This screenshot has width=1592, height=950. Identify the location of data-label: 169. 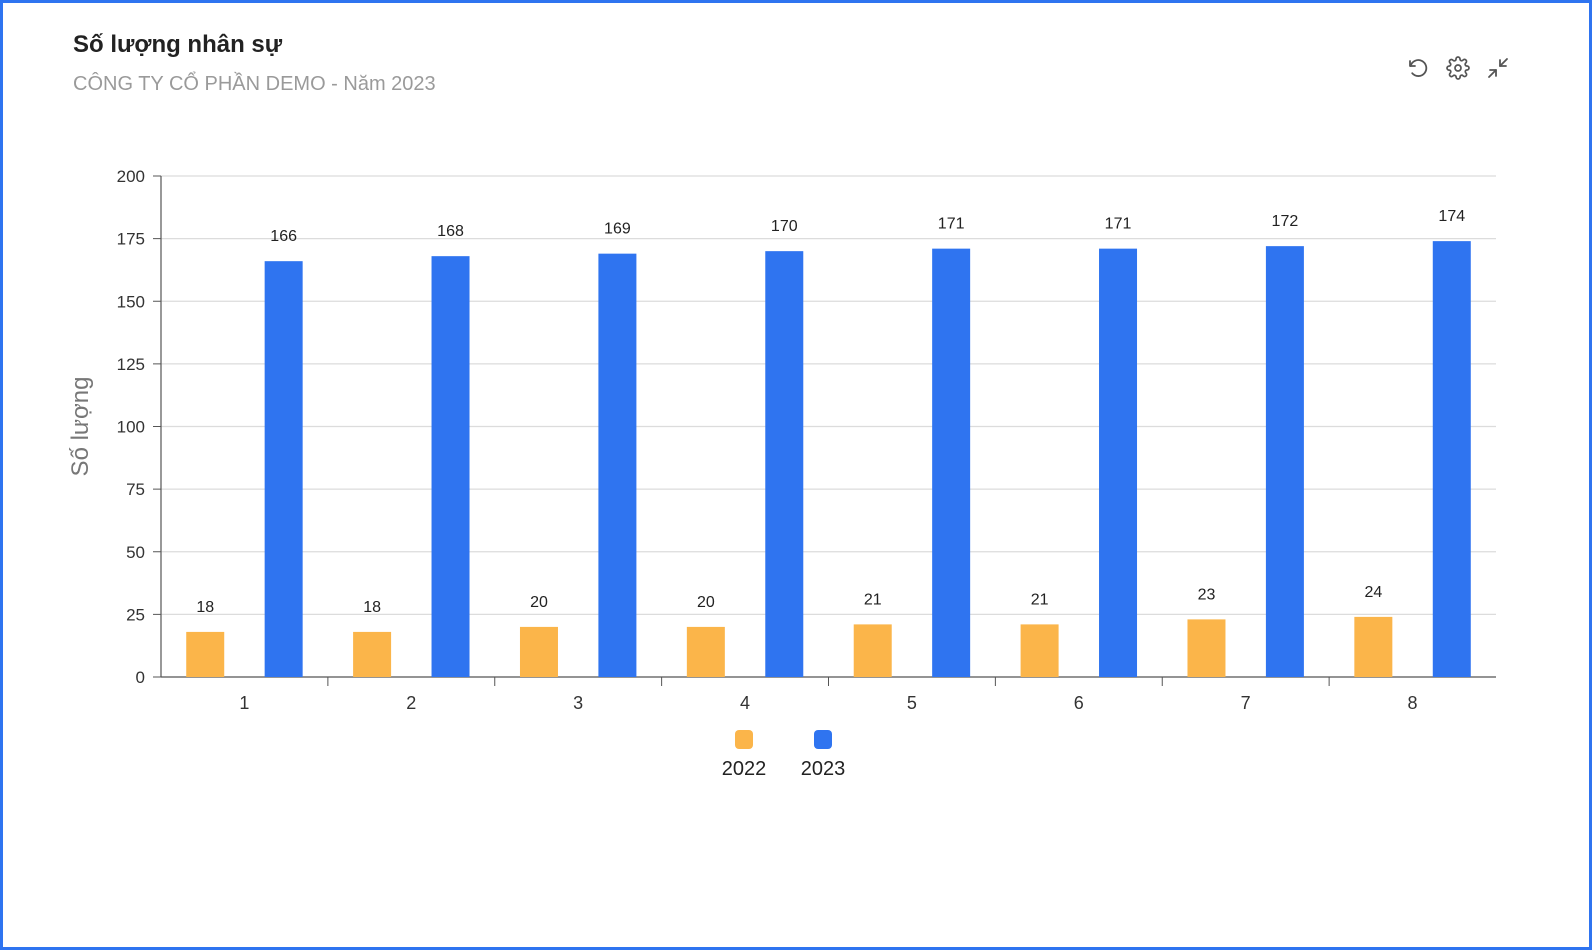
(617, 229).